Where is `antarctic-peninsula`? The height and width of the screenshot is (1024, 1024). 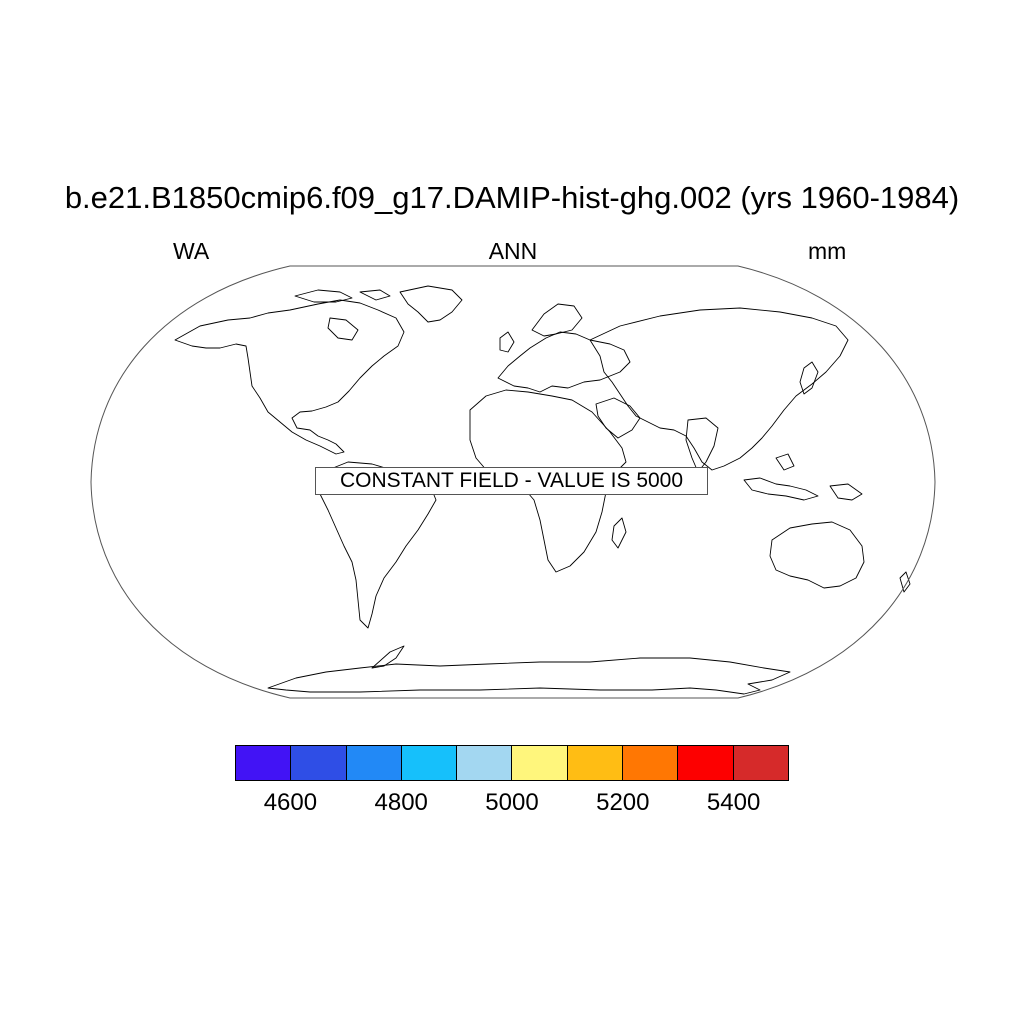 antarctic-peninsula is located at coordinates (388, 657).